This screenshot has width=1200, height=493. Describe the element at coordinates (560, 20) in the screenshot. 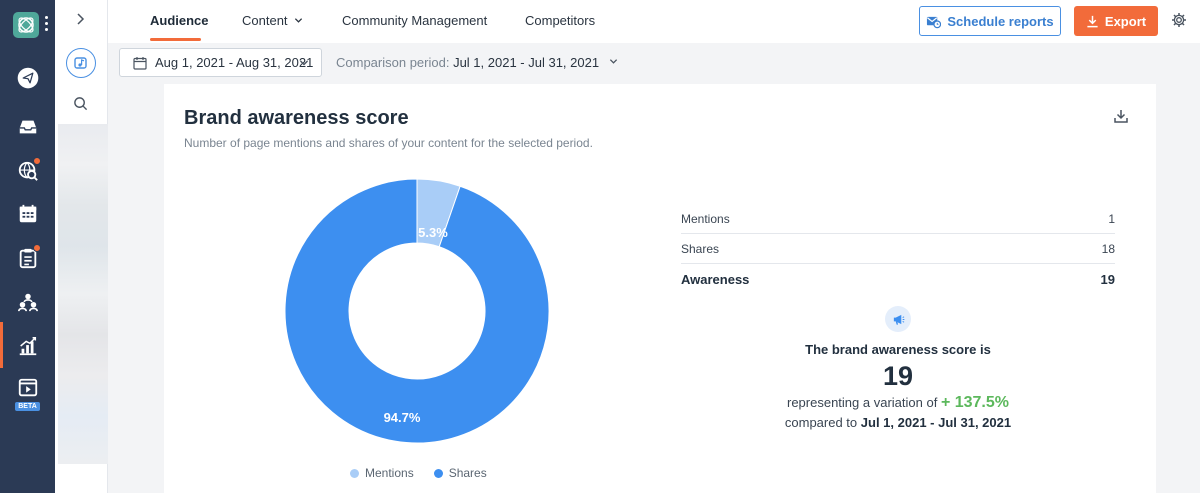

I see `tab-competitors: Competitors` at that location.